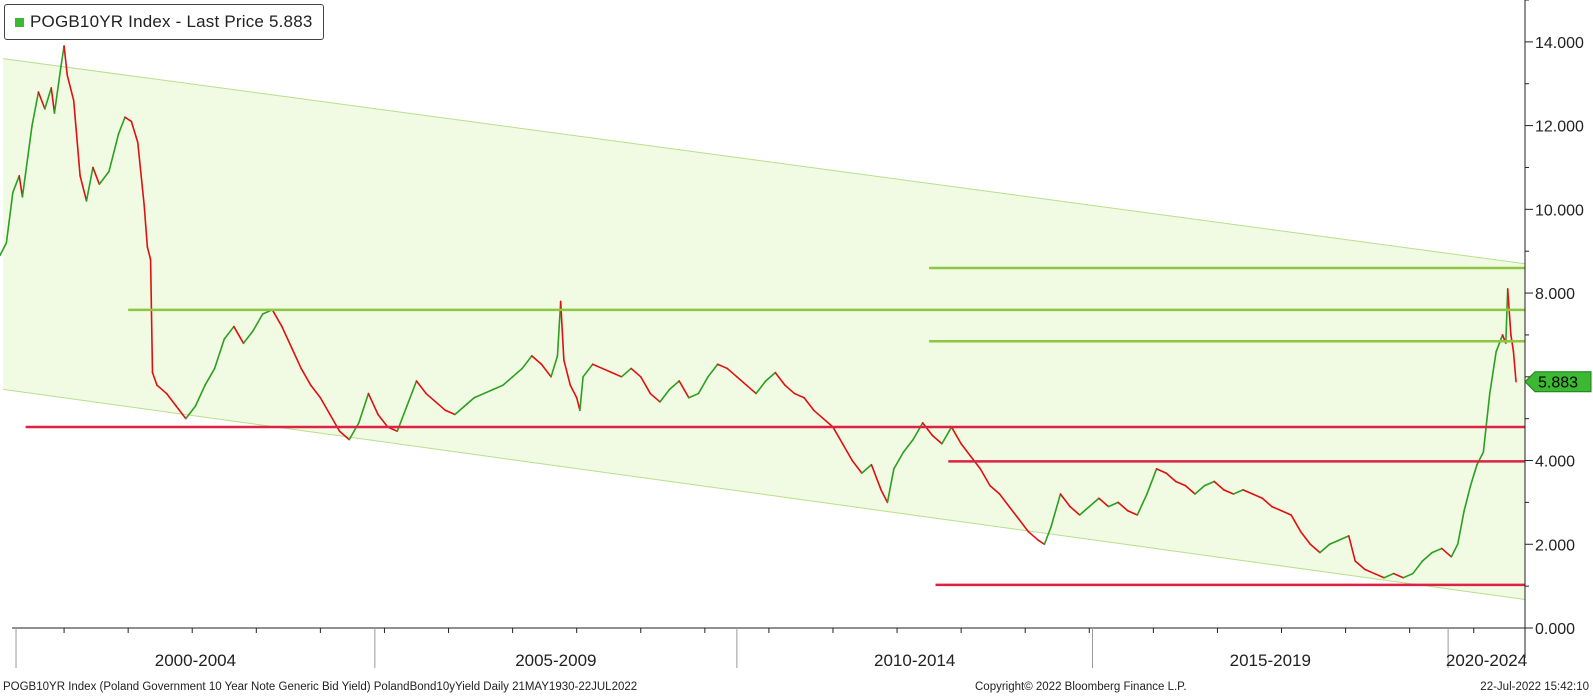 The height and width of the screenshot is (698, 1593). What do you see at coordinates (914, 660) in the screenshot?
I see `x-period-label: 2010-2014` at bounding box center [914, 660].